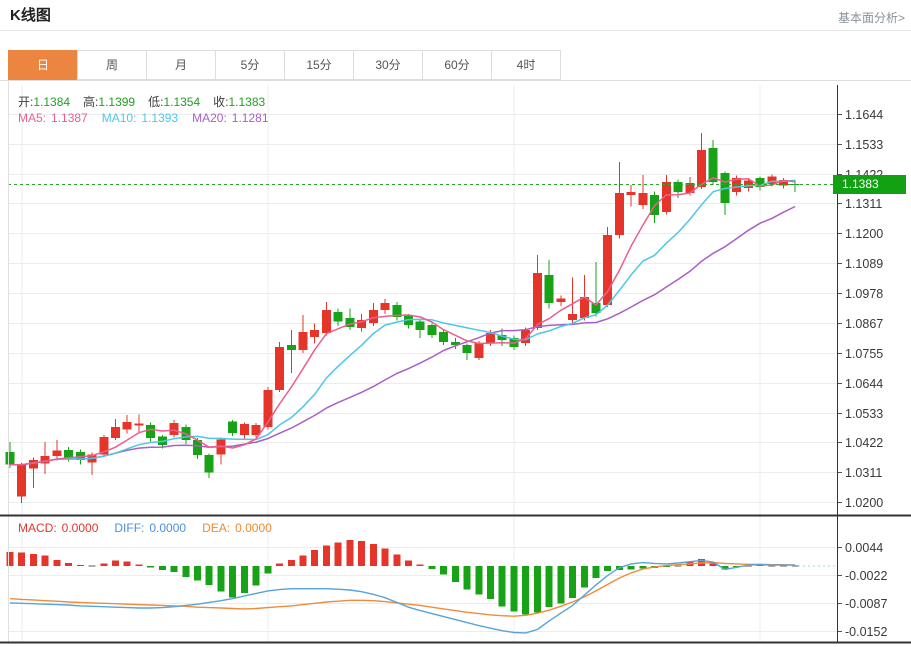  What do you see at coordinates (37, 528) in the screenshot?
I see `macd-label: MACD:` at bounding box center [37, 528].